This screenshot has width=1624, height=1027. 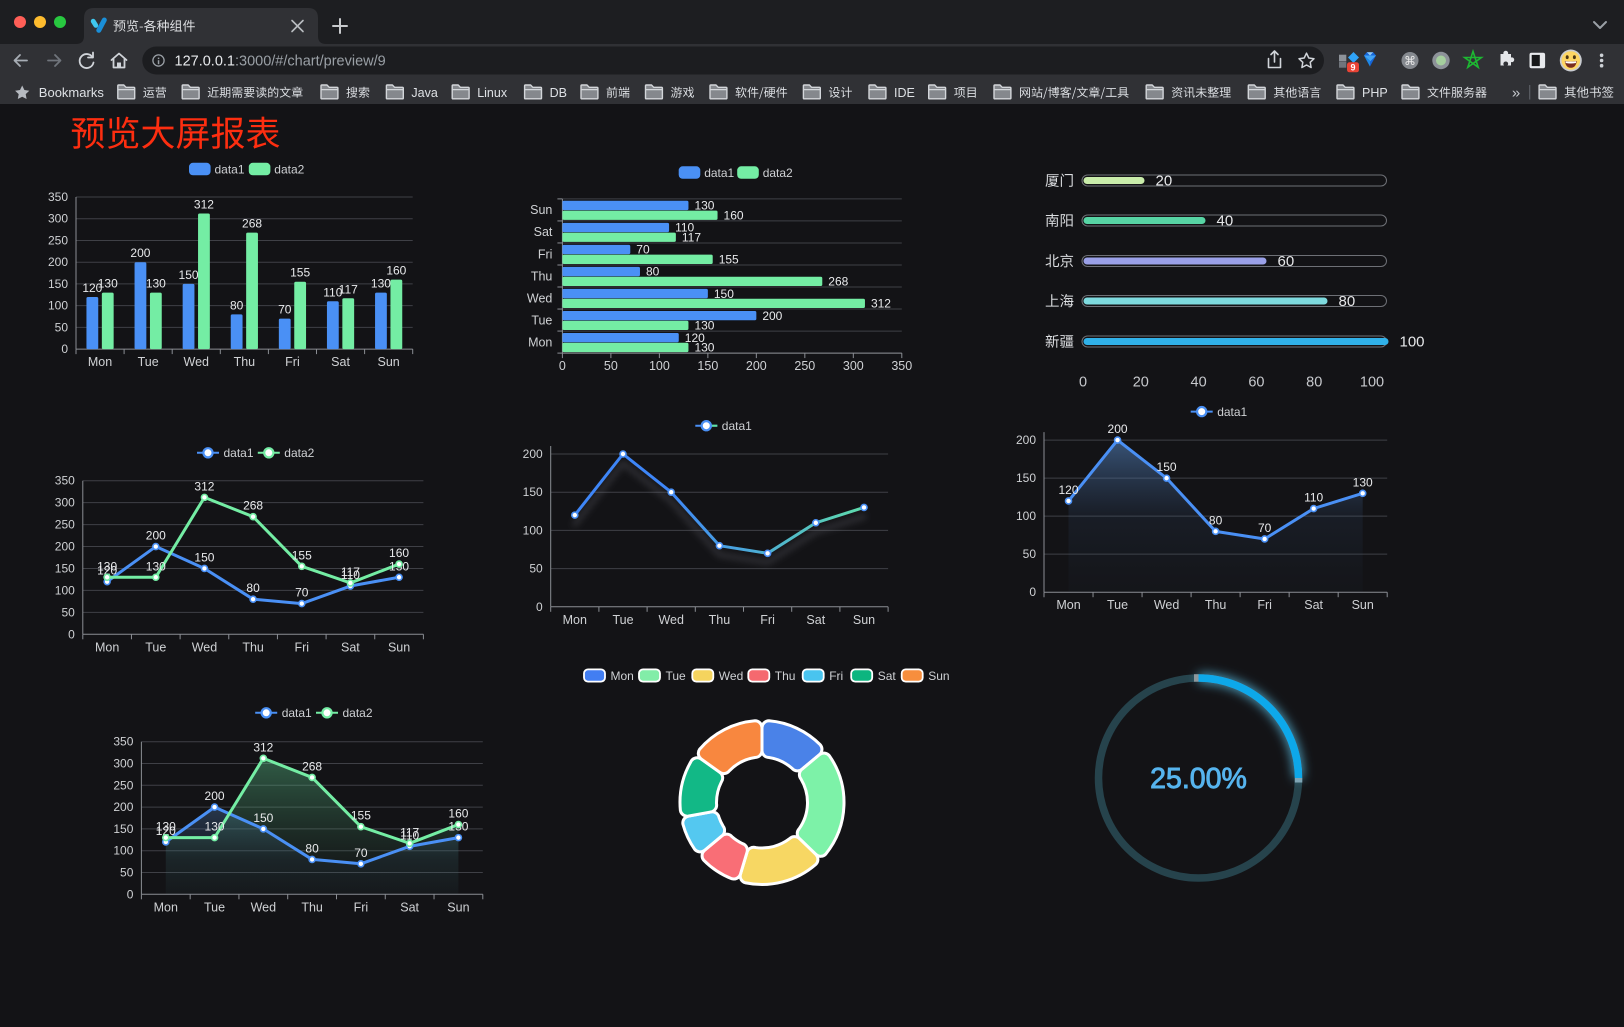 What do you see at coordinates (302, 593) in the screenshot?
I see `svg-text: 70` at bounding box center [302, 593].